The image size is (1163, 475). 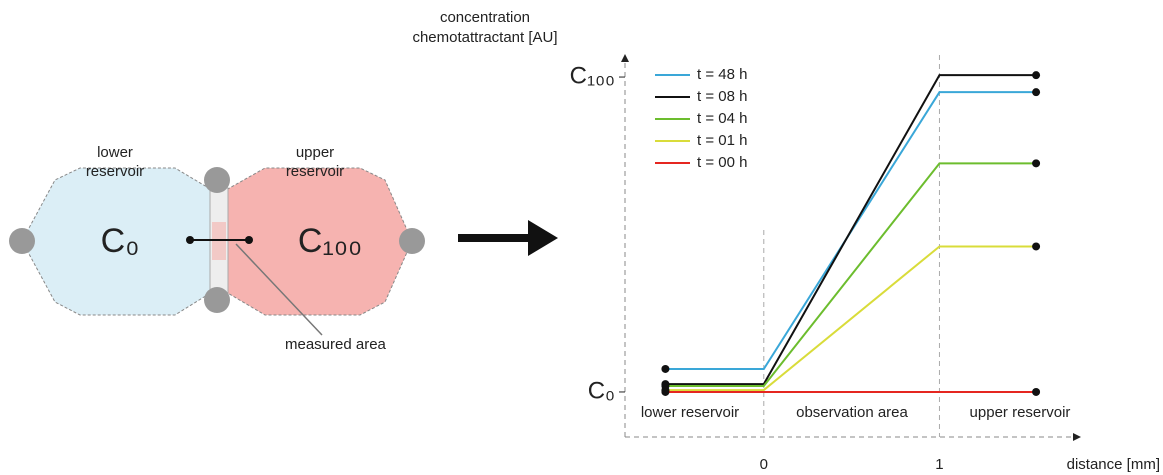 I want to click on legend-label: t = 08 h, so click(x=722, y=96).